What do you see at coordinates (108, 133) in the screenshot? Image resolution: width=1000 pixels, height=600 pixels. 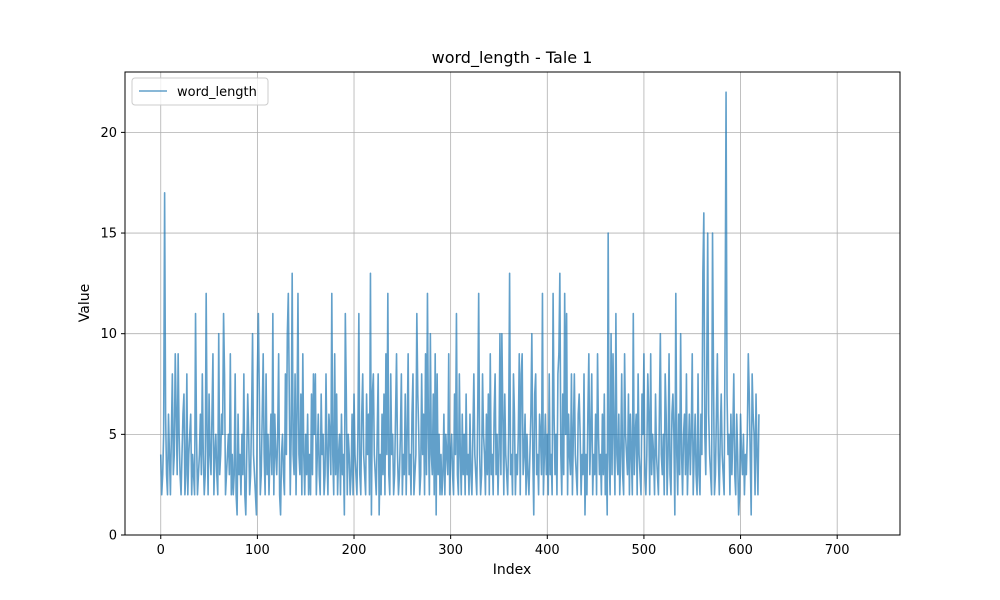 I see `y-tick-label: 20` at bounding box center [108, 133].